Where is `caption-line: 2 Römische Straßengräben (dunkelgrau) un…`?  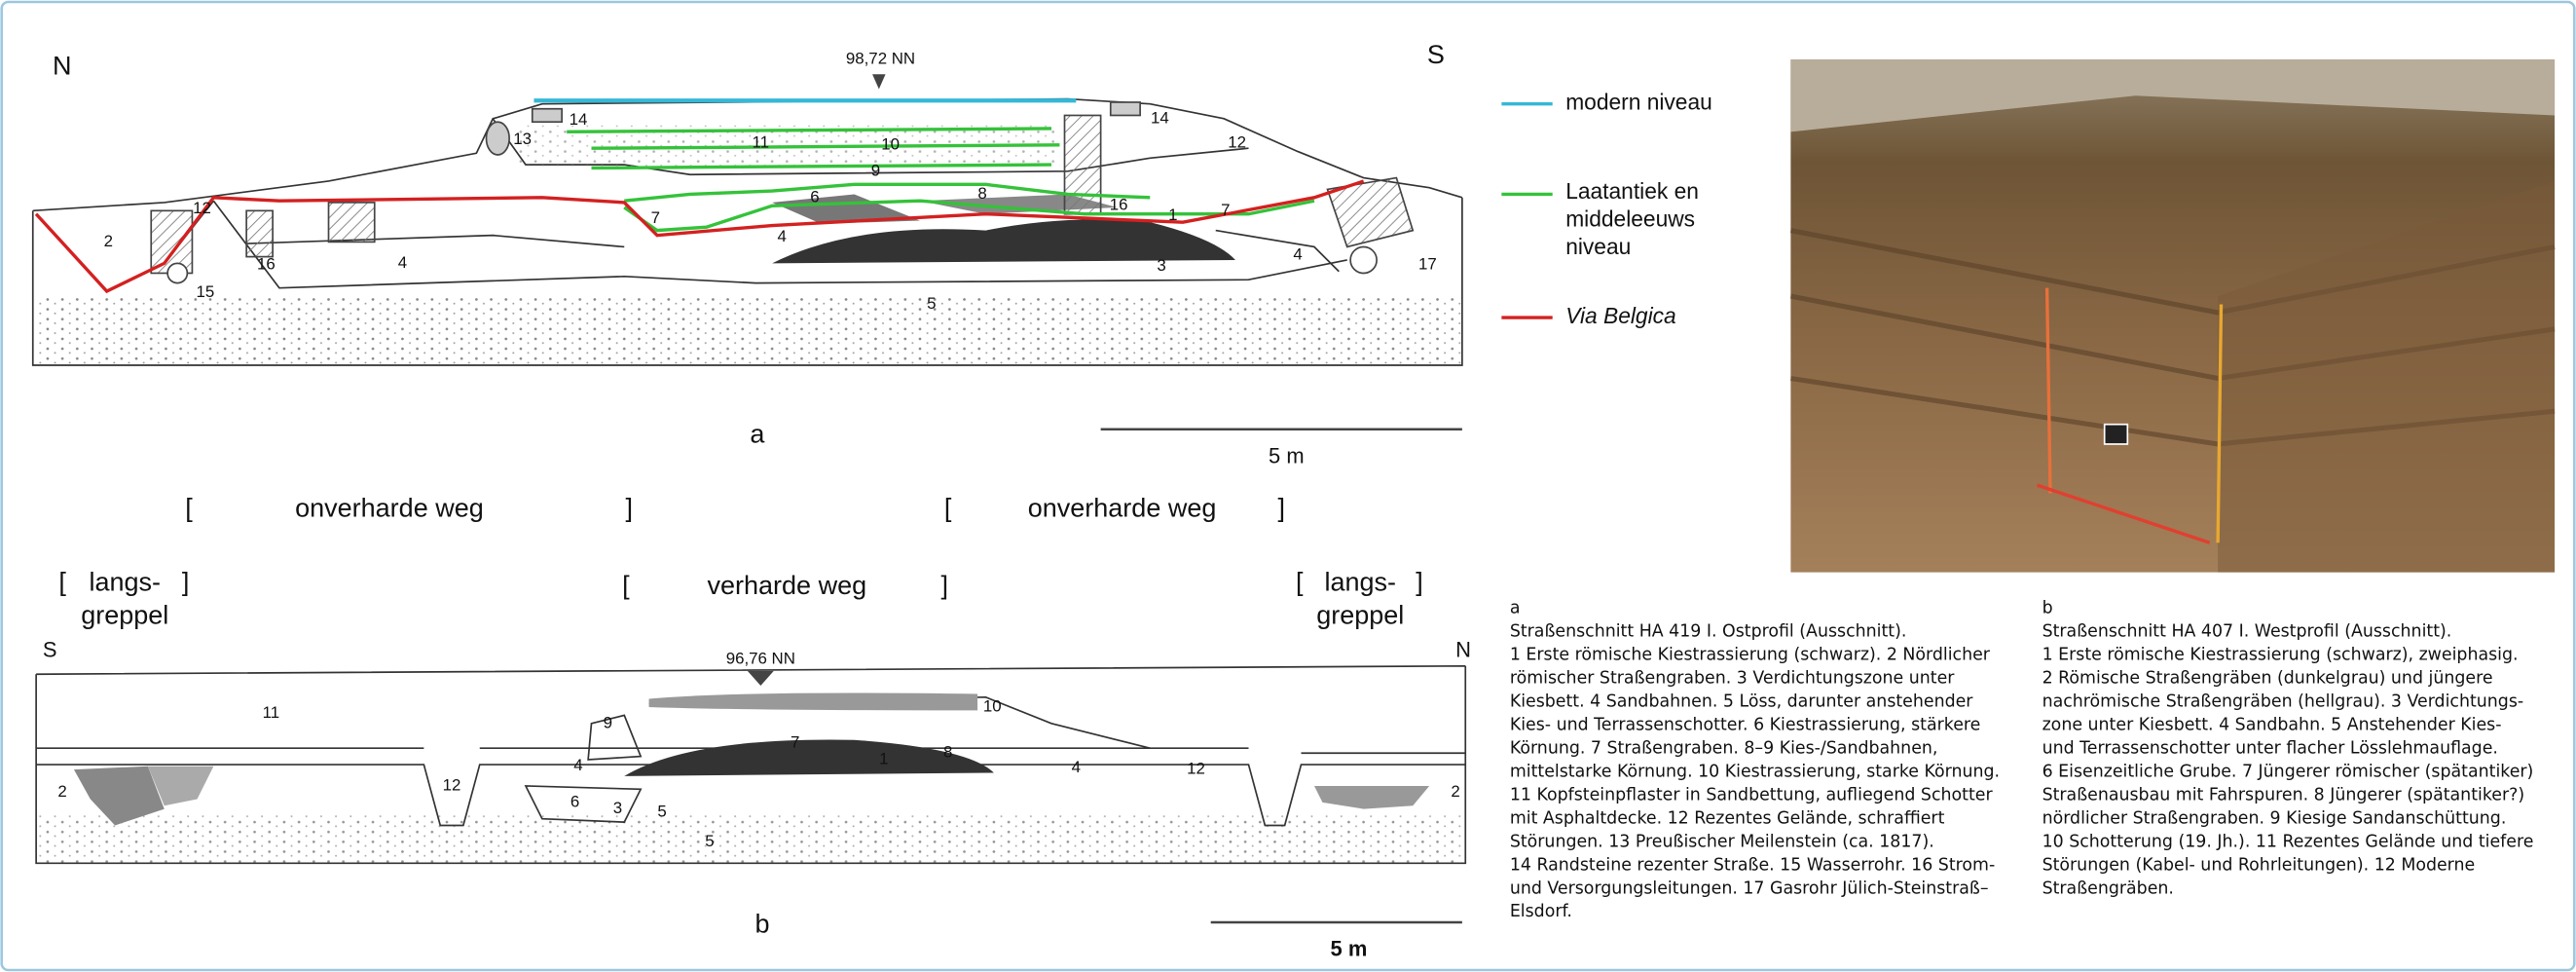 caption-line: 2 Römische Straßengräben (dunkelgrau) un… is located at coordinates (2267, 679).